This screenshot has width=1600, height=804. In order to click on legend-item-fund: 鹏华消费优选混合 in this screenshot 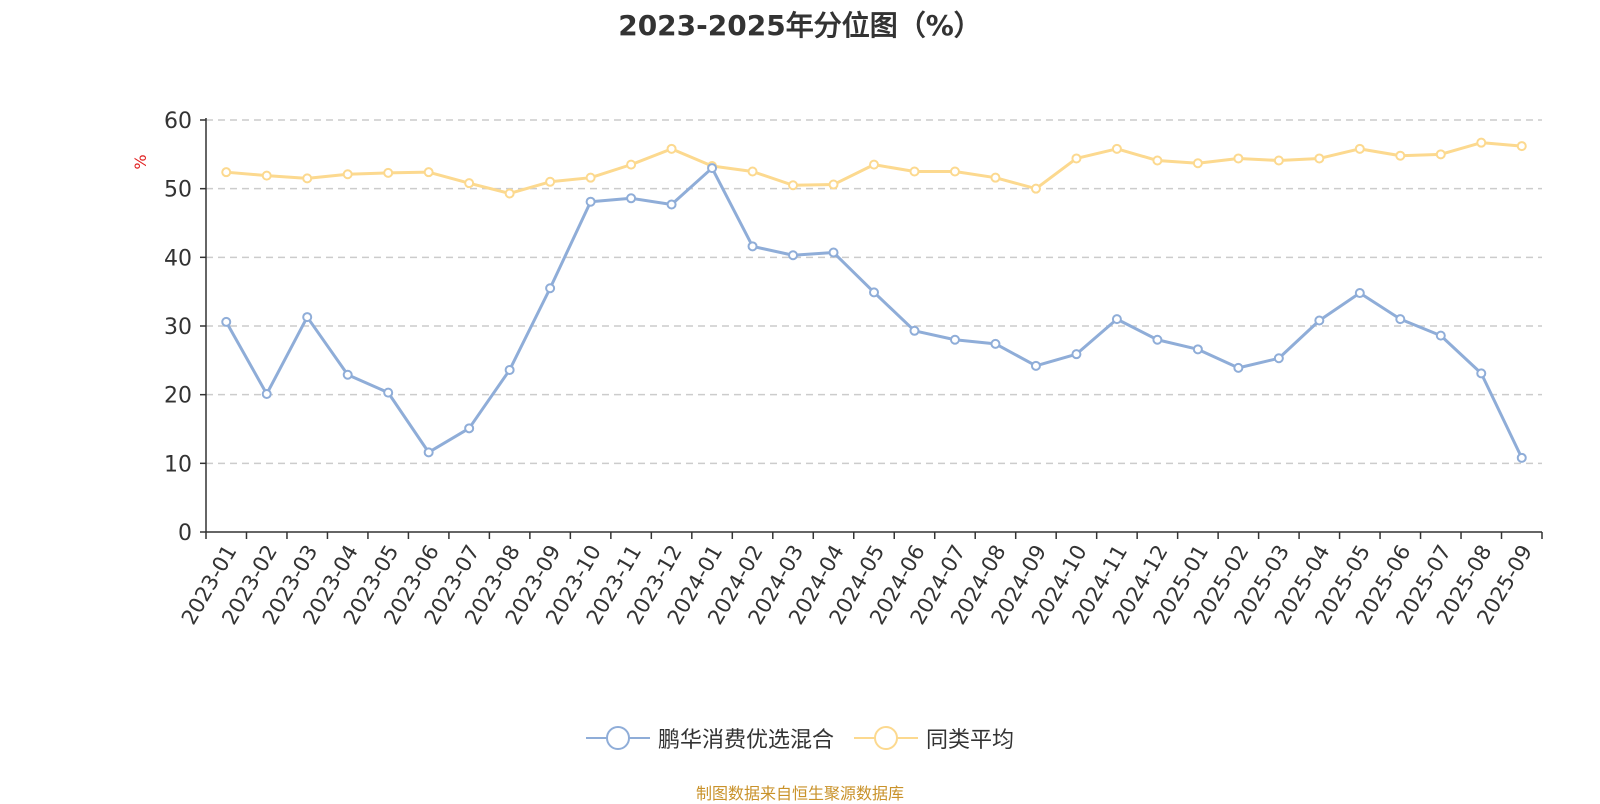, I will do `click(709, 738)`.